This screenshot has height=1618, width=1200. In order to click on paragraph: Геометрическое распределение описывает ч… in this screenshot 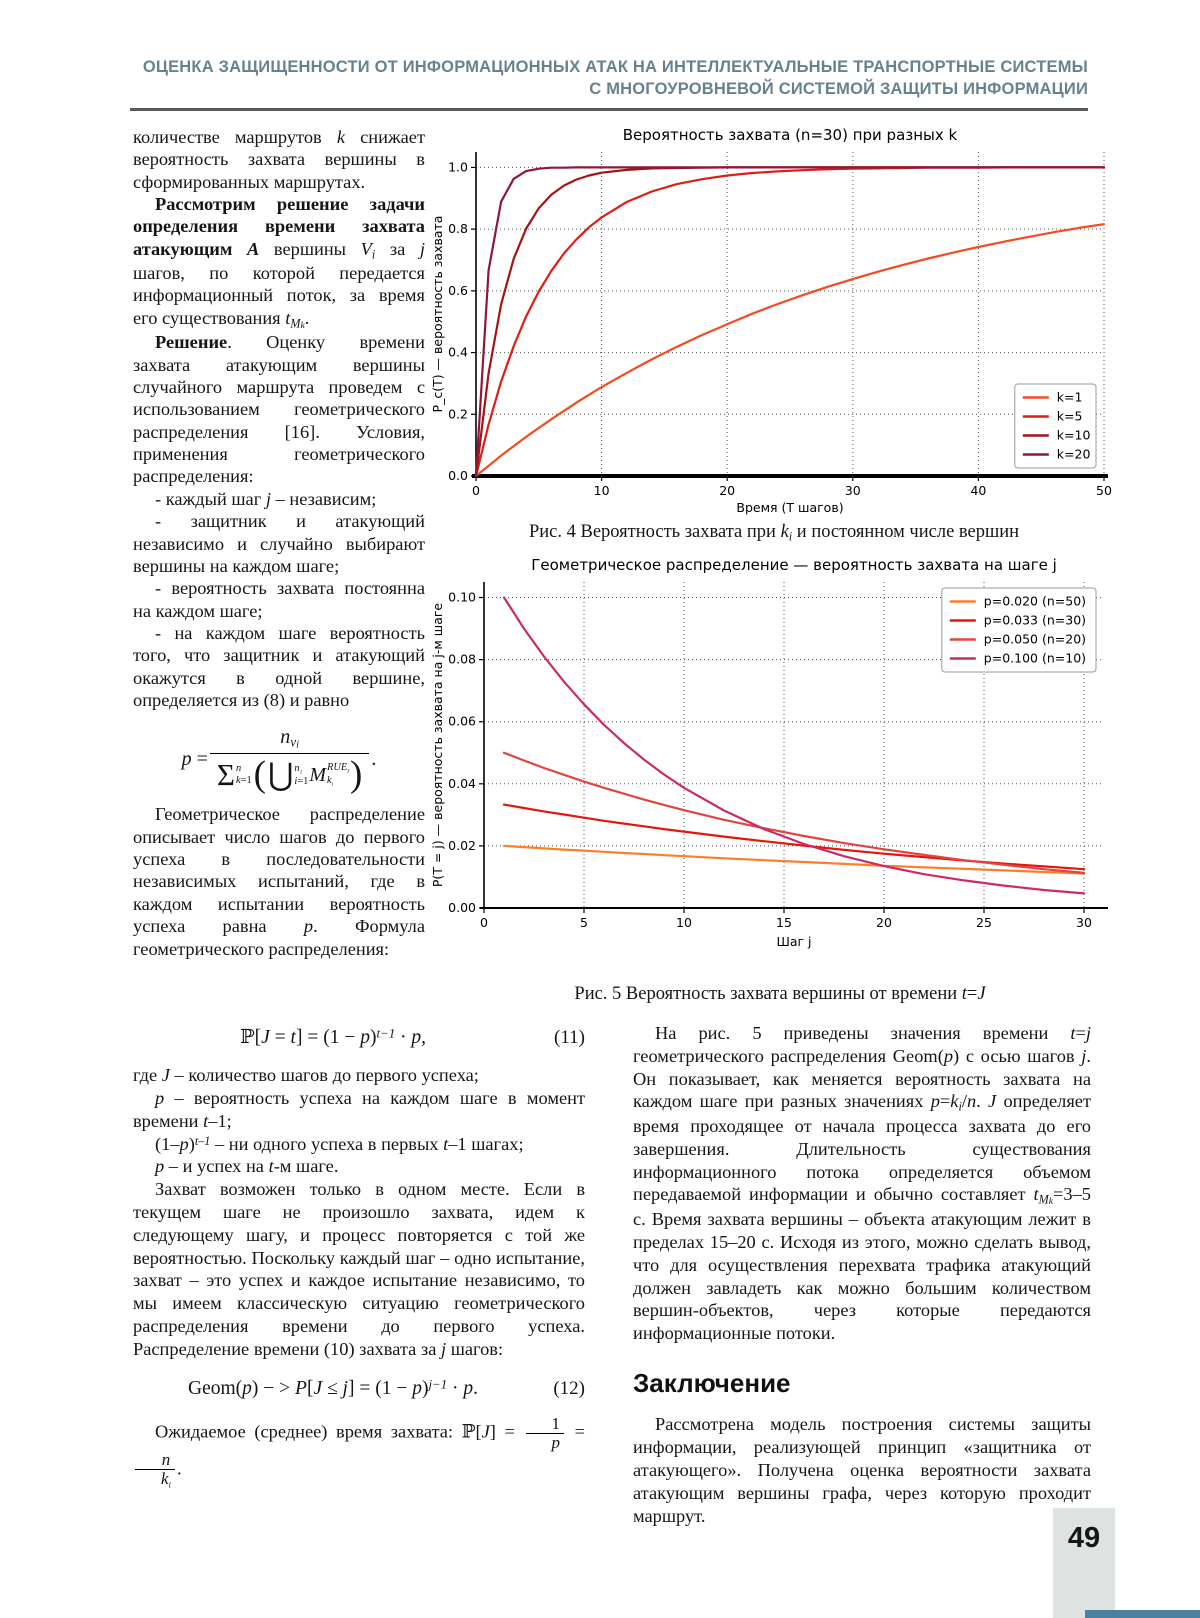, I will do `click(279, 881)`.